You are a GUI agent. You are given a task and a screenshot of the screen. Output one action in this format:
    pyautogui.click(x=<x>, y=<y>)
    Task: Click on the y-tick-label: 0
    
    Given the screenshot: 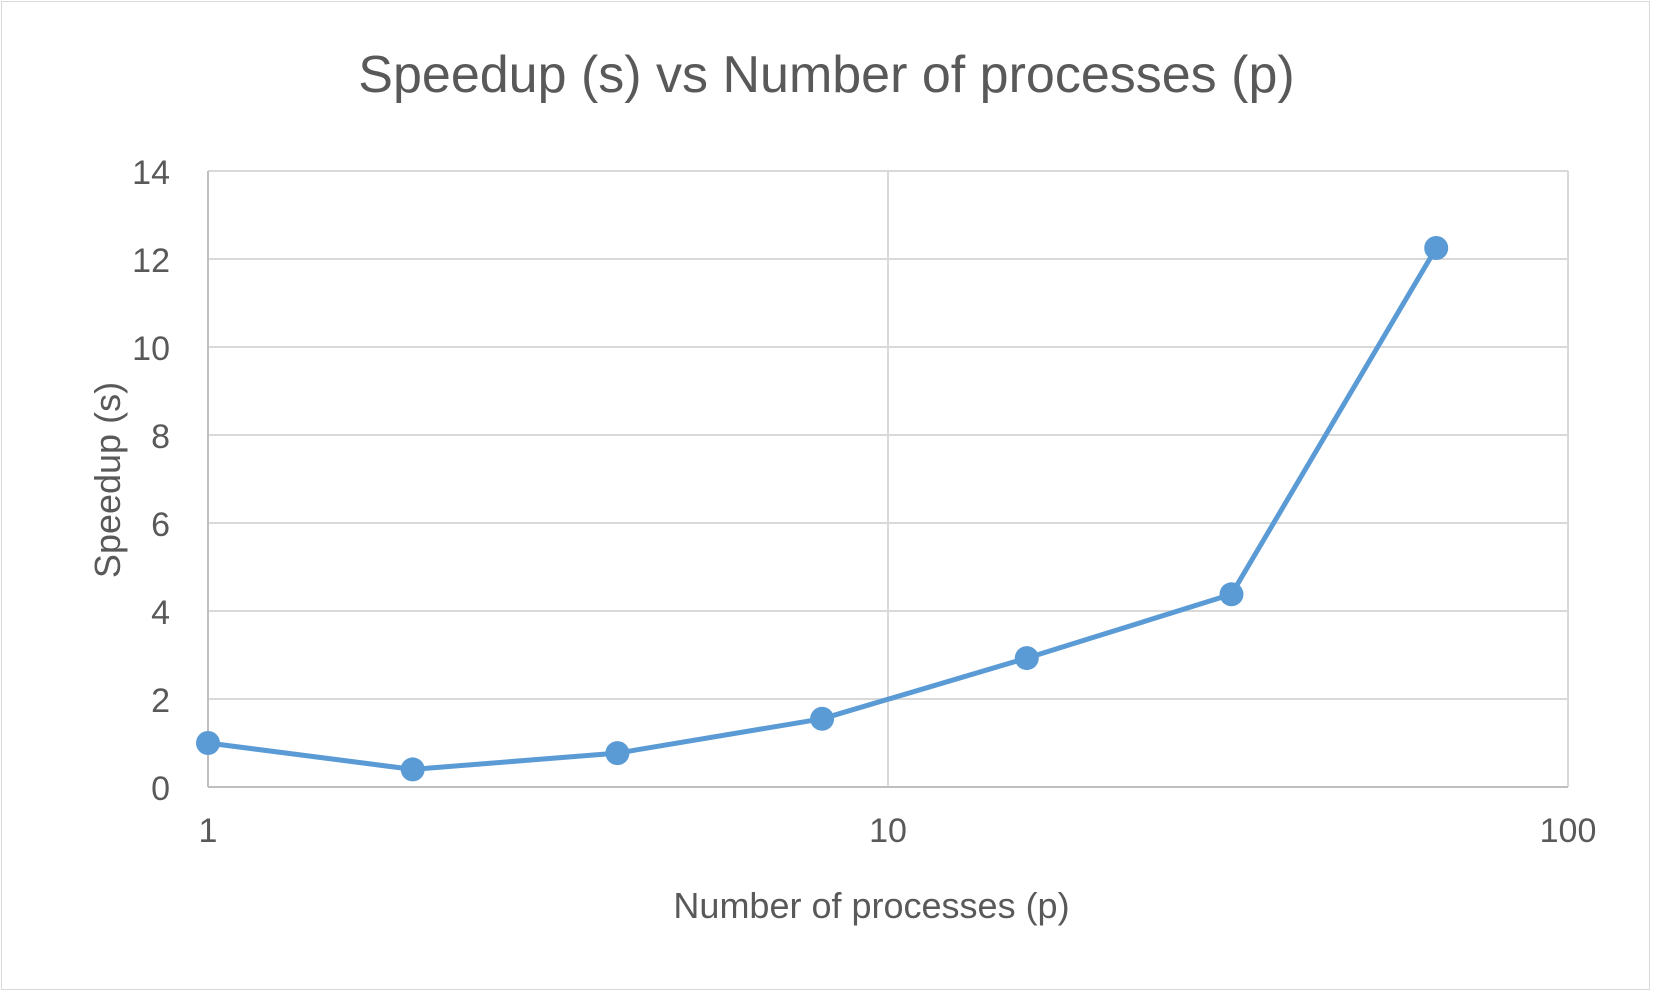 What is the action you would take?
    pyautogui.click(x=160, y=789)
    